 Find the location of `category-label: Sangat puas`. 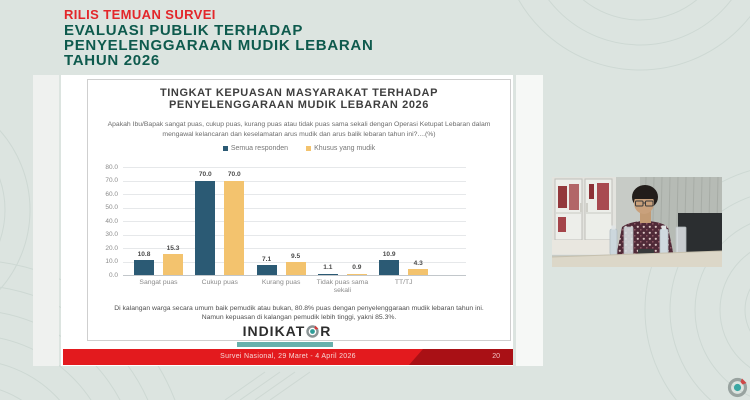

category-label: Sangat puas is located at coordinates (158, 282).